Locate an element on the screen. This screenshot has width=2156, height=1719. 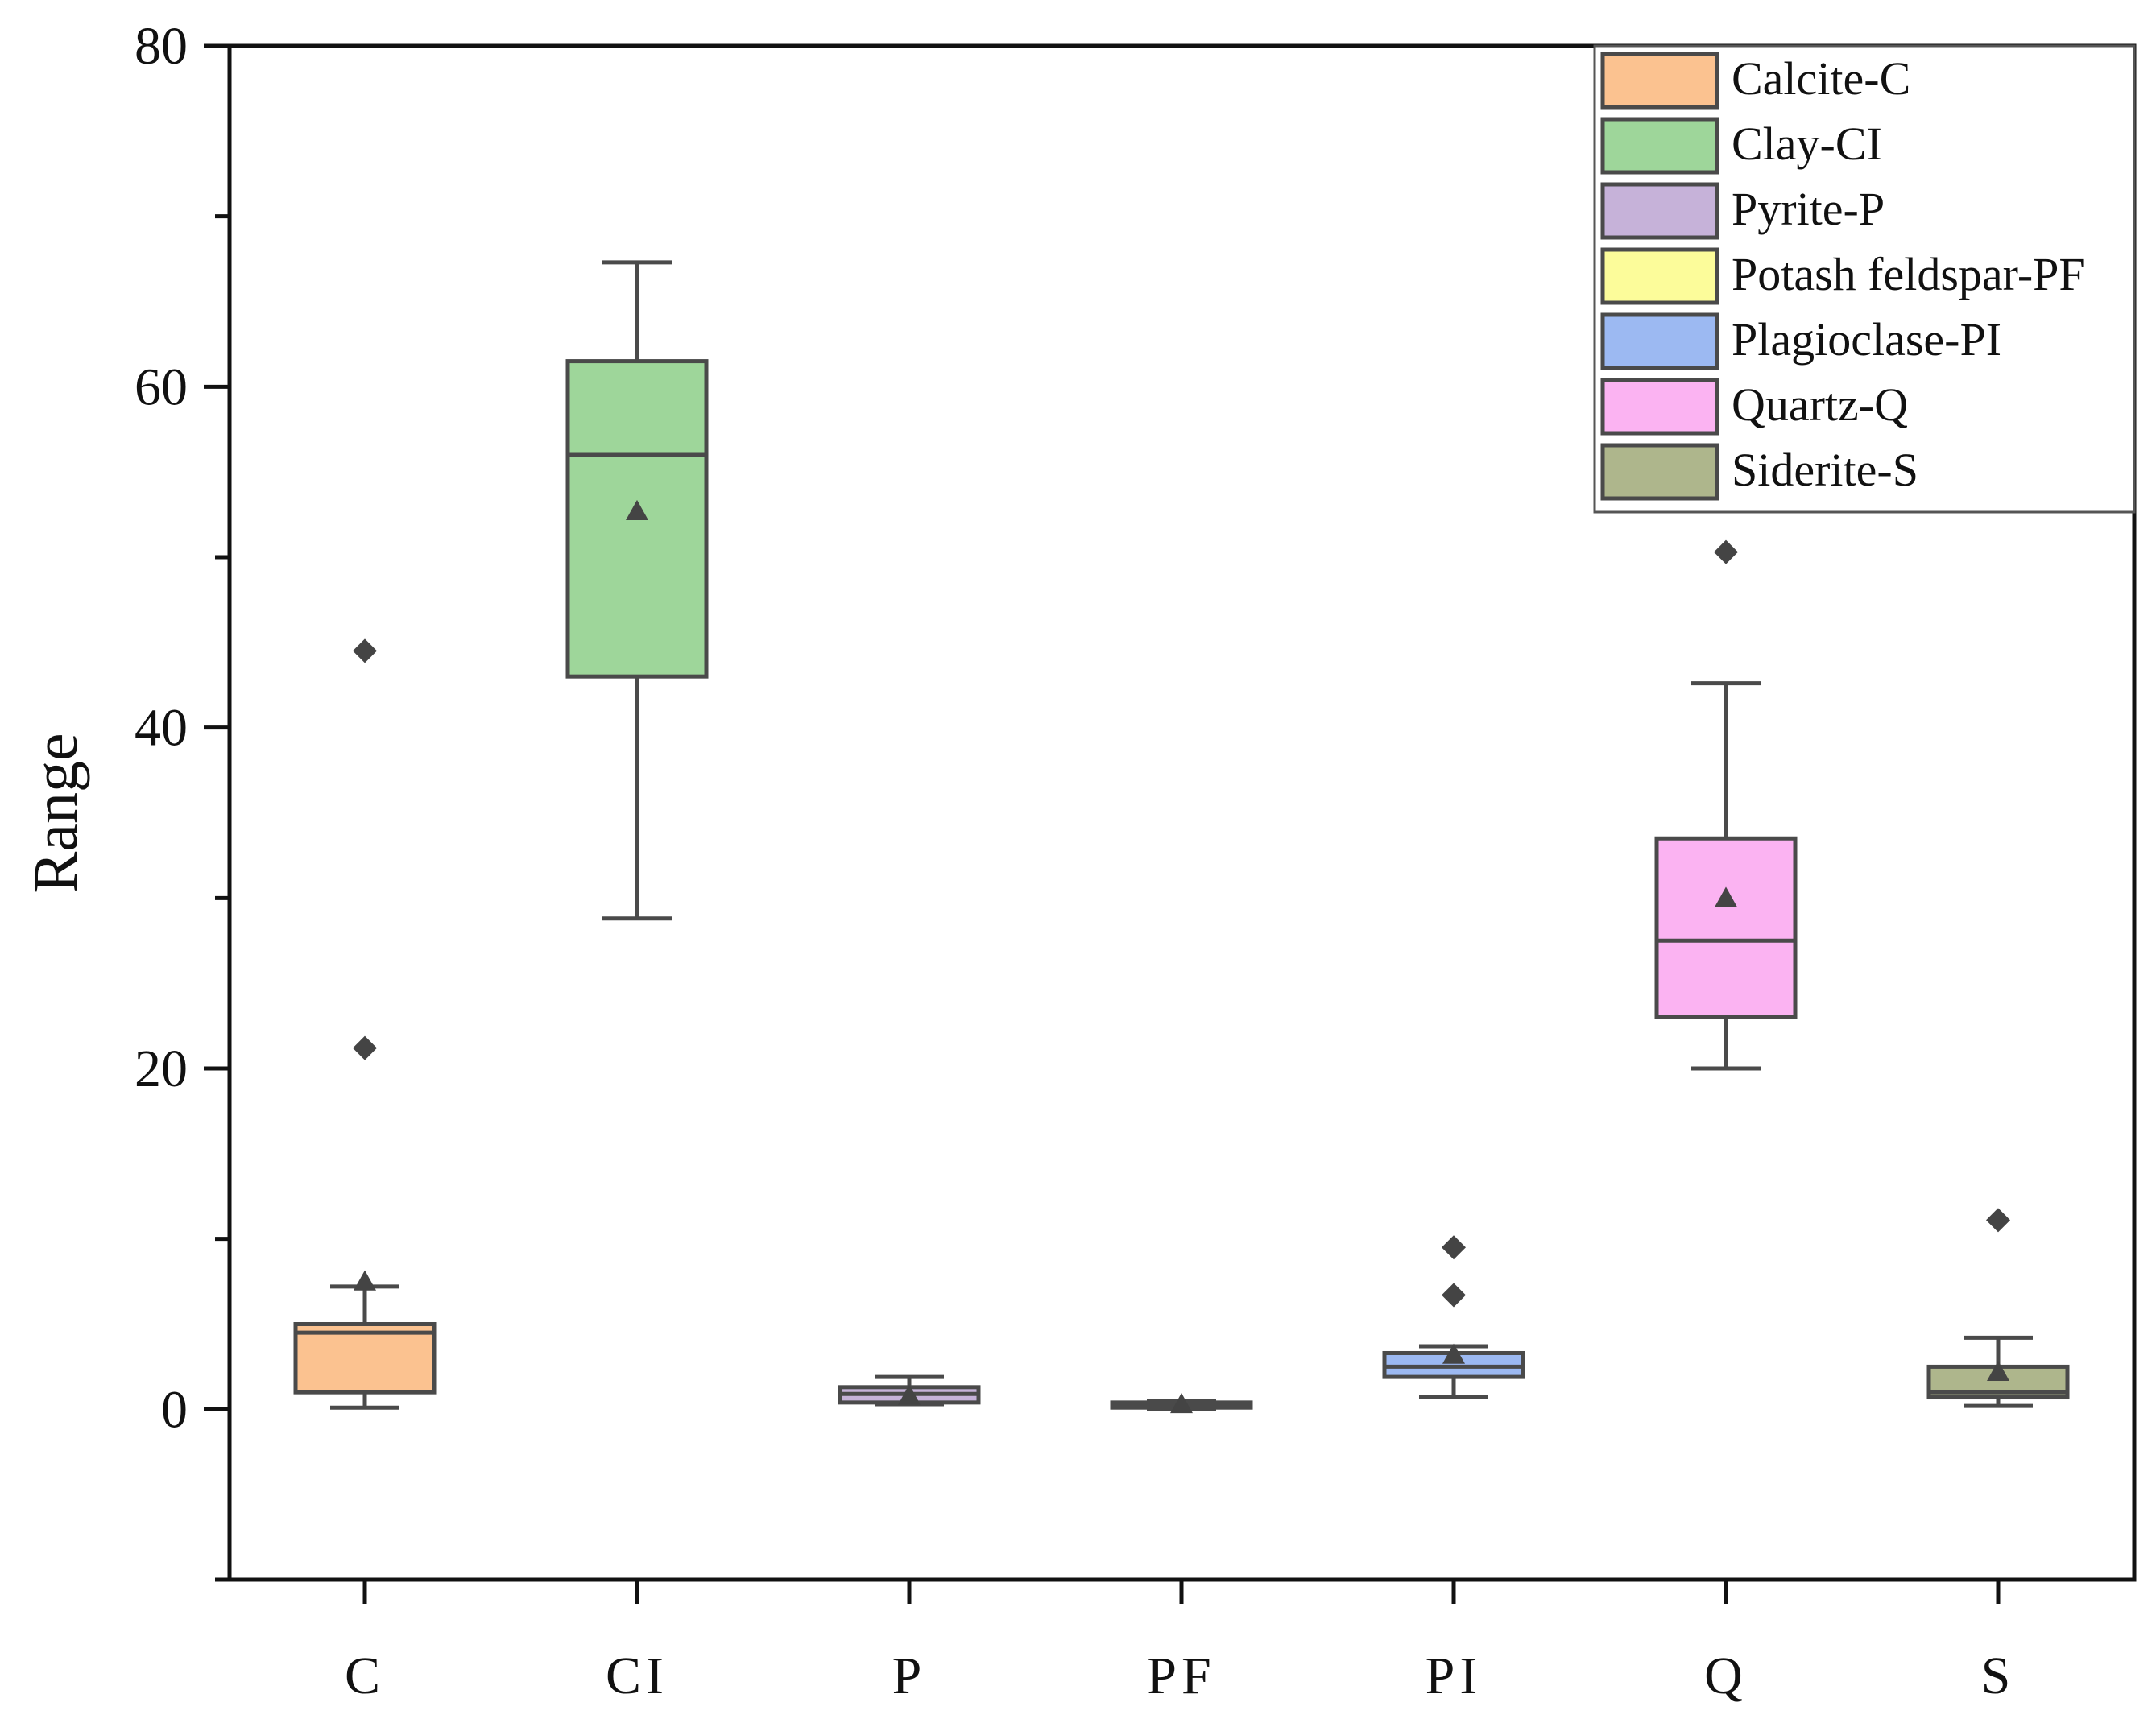
y-tick-label: 20 is located at coordinates (161, 1068).